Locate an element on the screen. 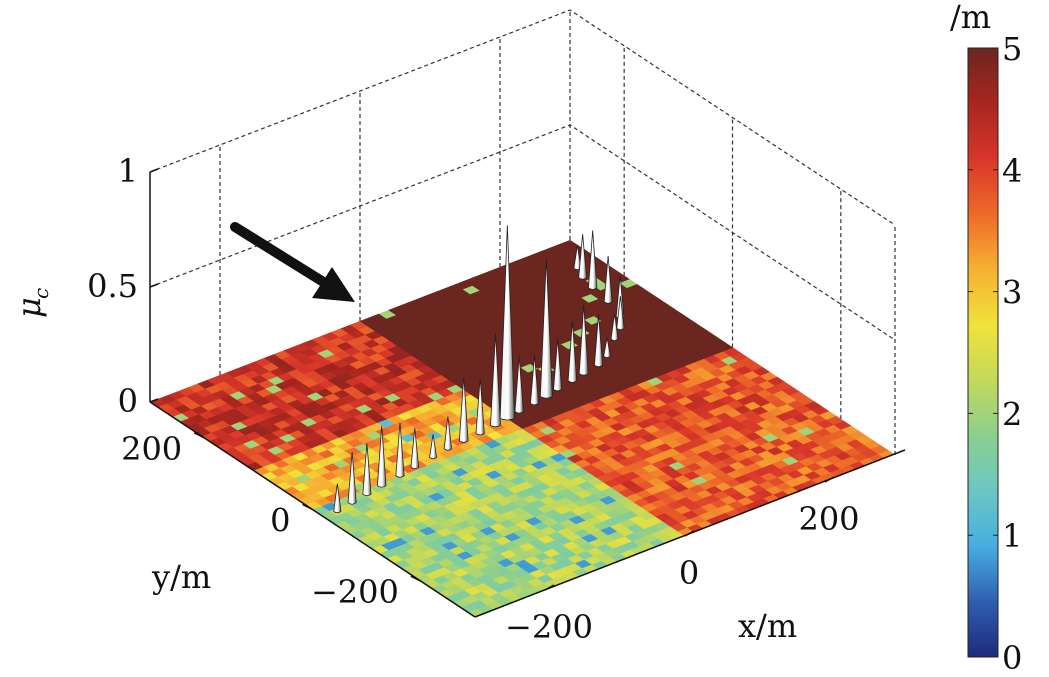  x-axis-ticks: −200 0 200 is located at coordinates (682, 561).